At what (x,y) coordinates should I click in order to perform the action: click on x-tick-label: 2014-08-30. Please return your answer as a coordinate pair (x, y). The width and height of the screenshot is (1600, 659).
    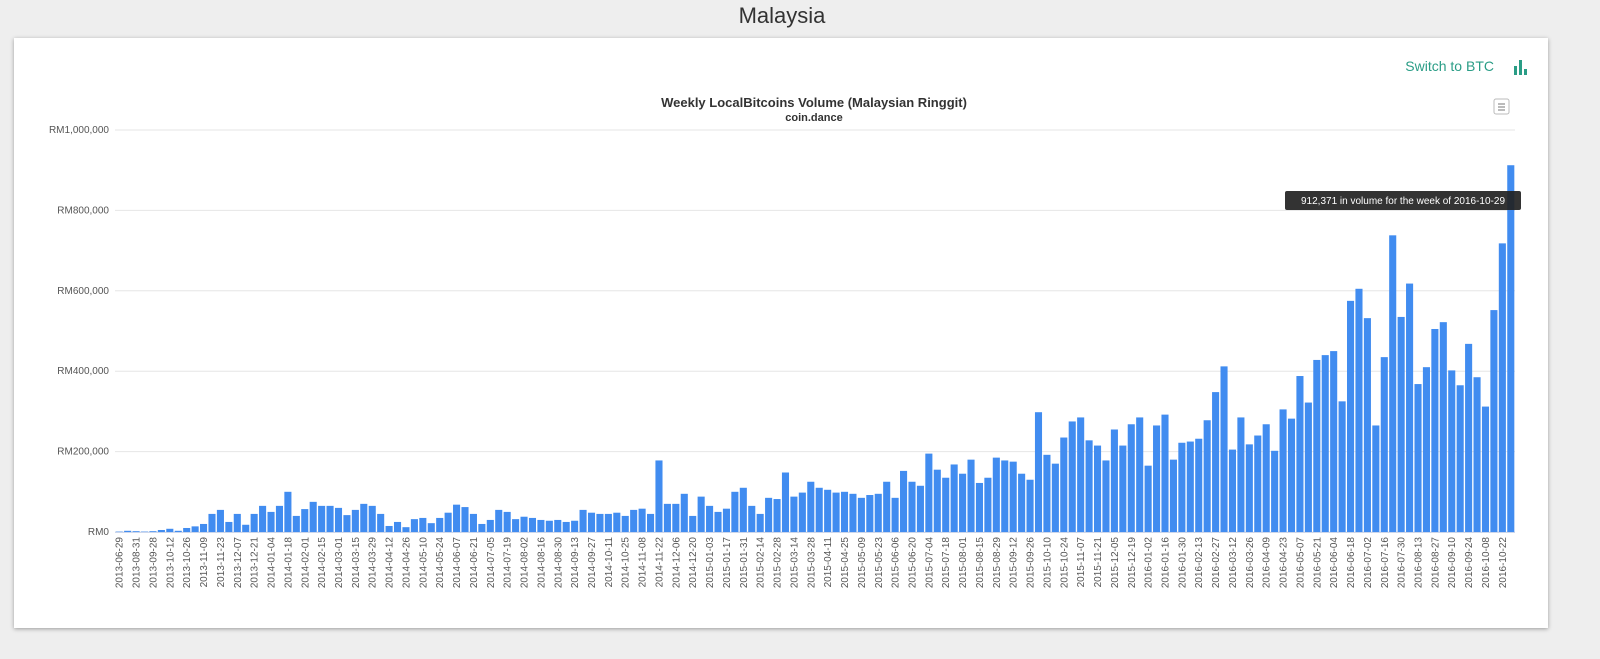
    Looking at the image, I should click on (558, 563).